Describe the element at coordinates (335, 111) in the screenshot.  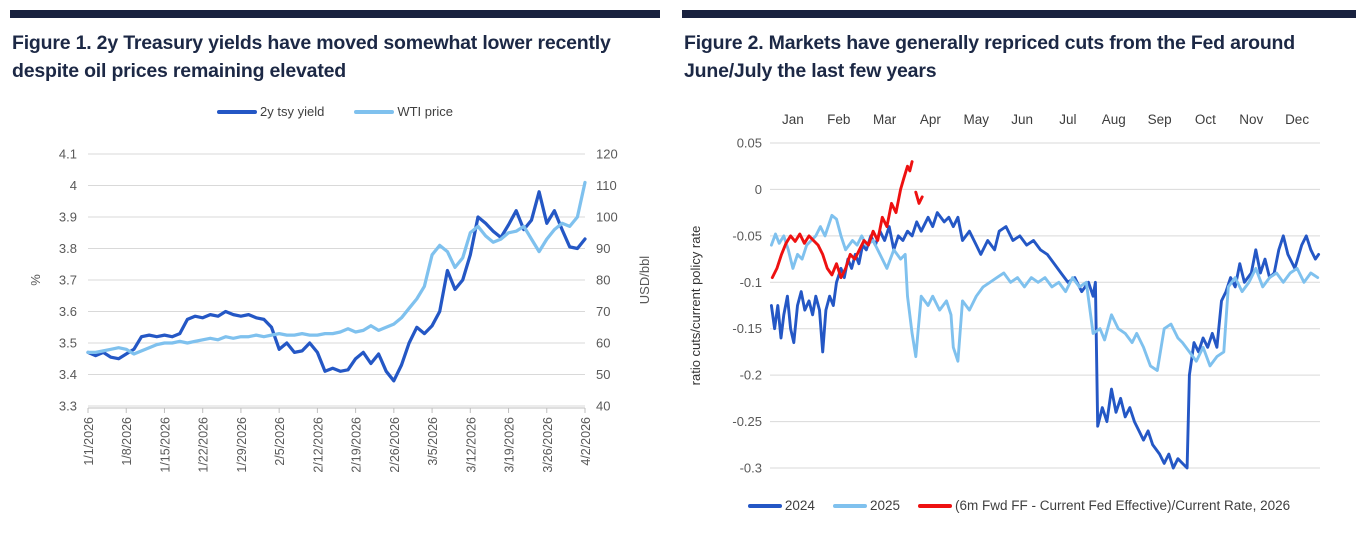
I see `figure-1-legend: 2y tsy yield WTI price` at that location.